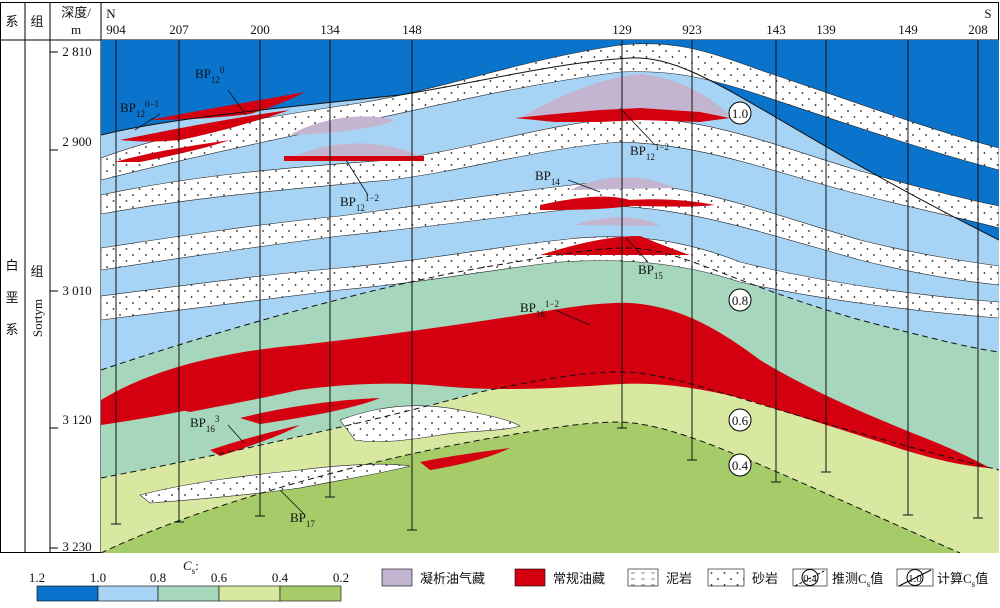 The image size is (1000, 608). Describe the element at coordinates (915, 579) in the screenshot. I see `legend-calc-value: 1.0` at that location.